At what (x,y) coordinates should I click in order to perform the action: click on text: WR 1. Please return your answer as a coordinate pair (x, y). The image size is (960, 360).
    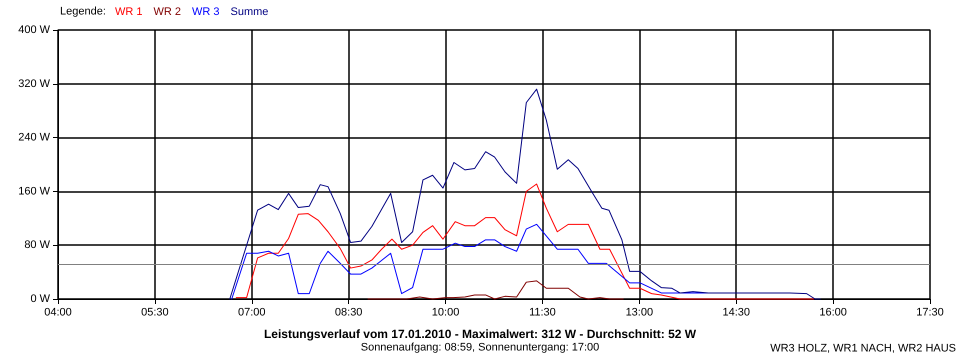
    Looking at the image, I should click on (128, 12).